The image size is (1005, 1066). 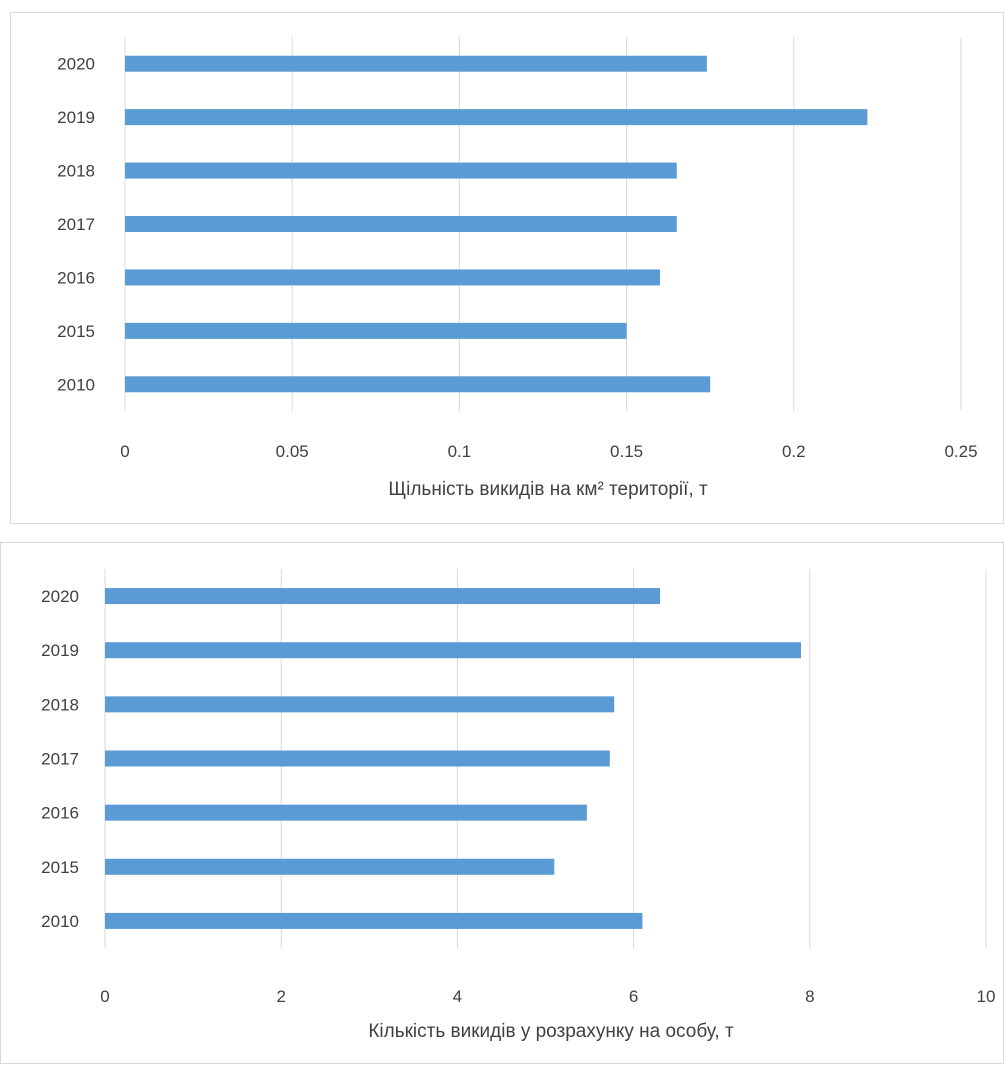 I want to click on x-tick-label: 0.25, so click(x=960, y=451).